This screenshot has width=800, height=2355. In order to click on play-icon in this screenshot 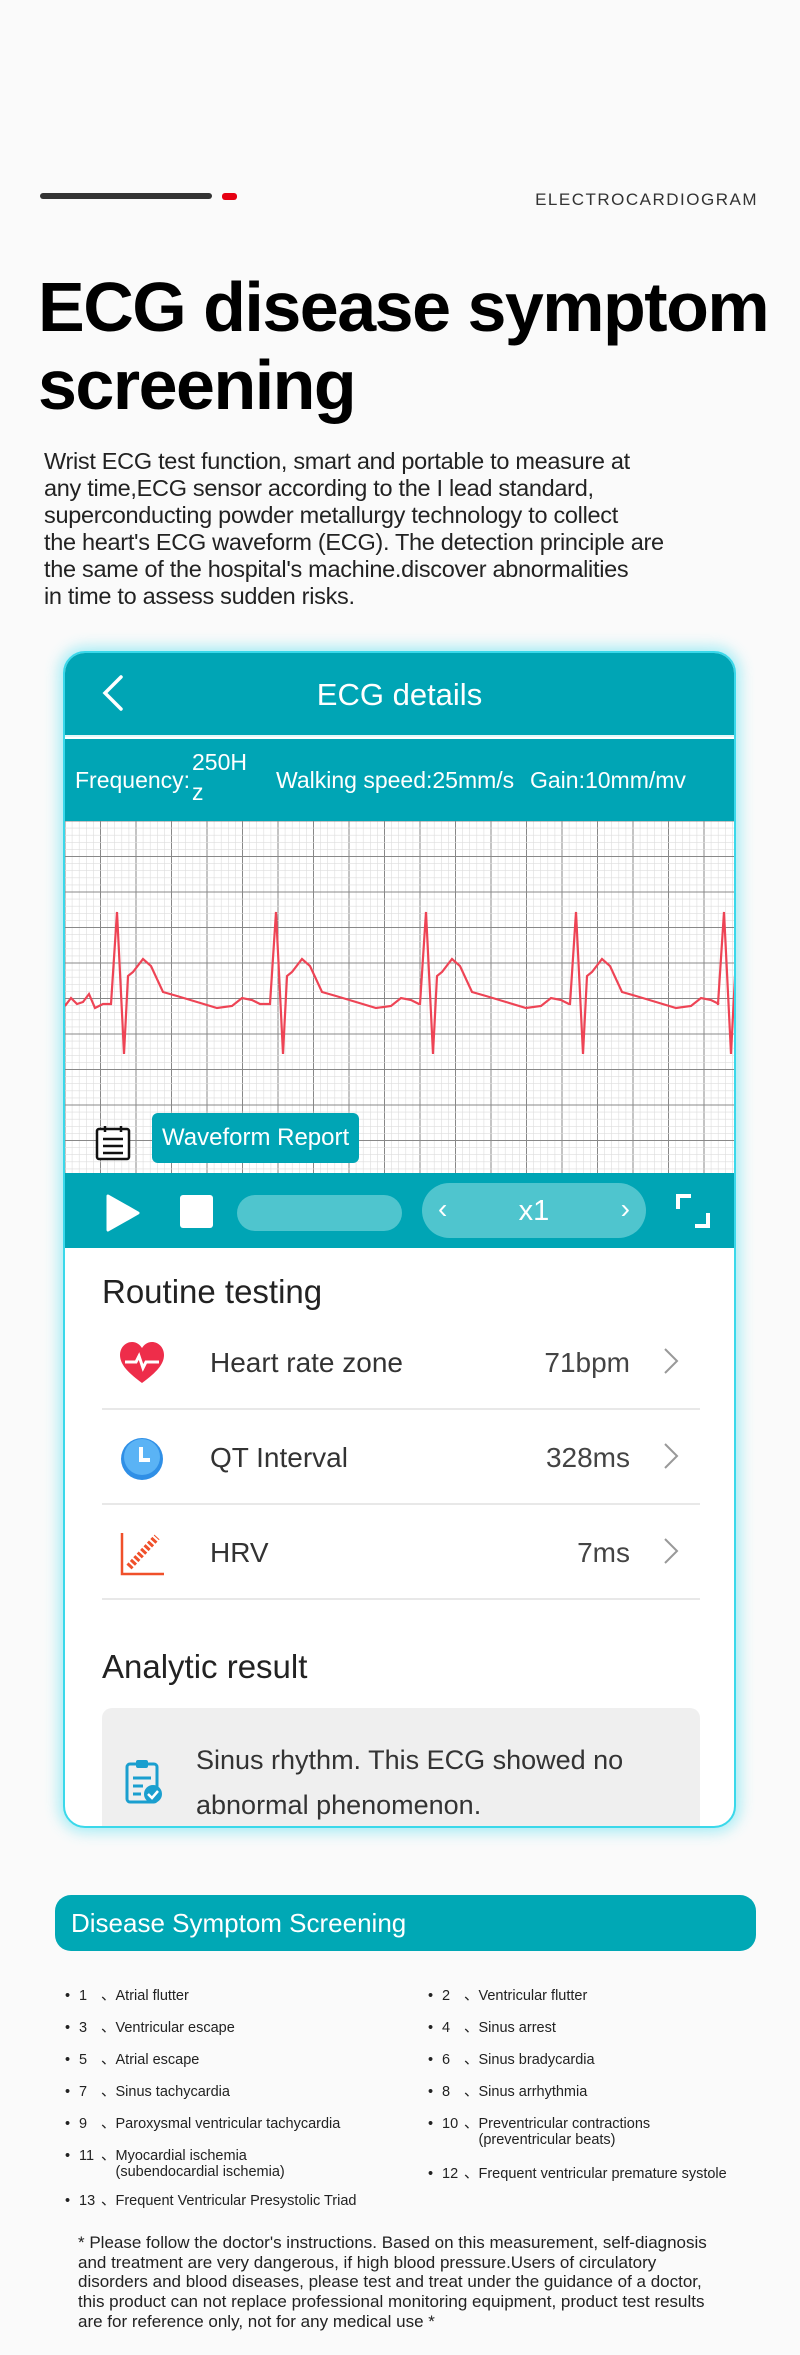, I will do `click(123, 1213)`.